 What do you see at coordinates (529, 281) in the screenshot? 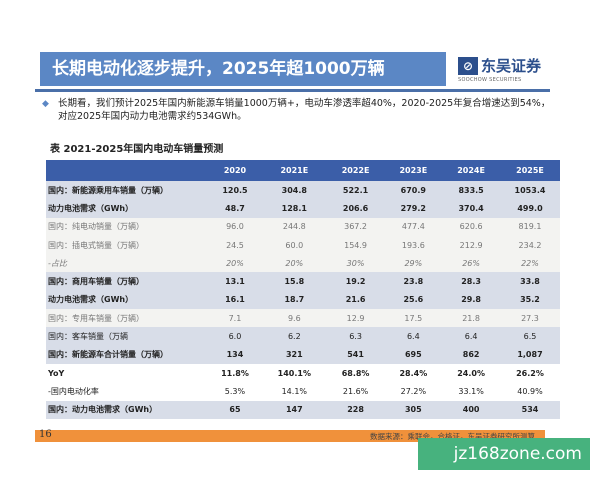
I see `table-cell: 33.8` at bounding box center [529, 281].